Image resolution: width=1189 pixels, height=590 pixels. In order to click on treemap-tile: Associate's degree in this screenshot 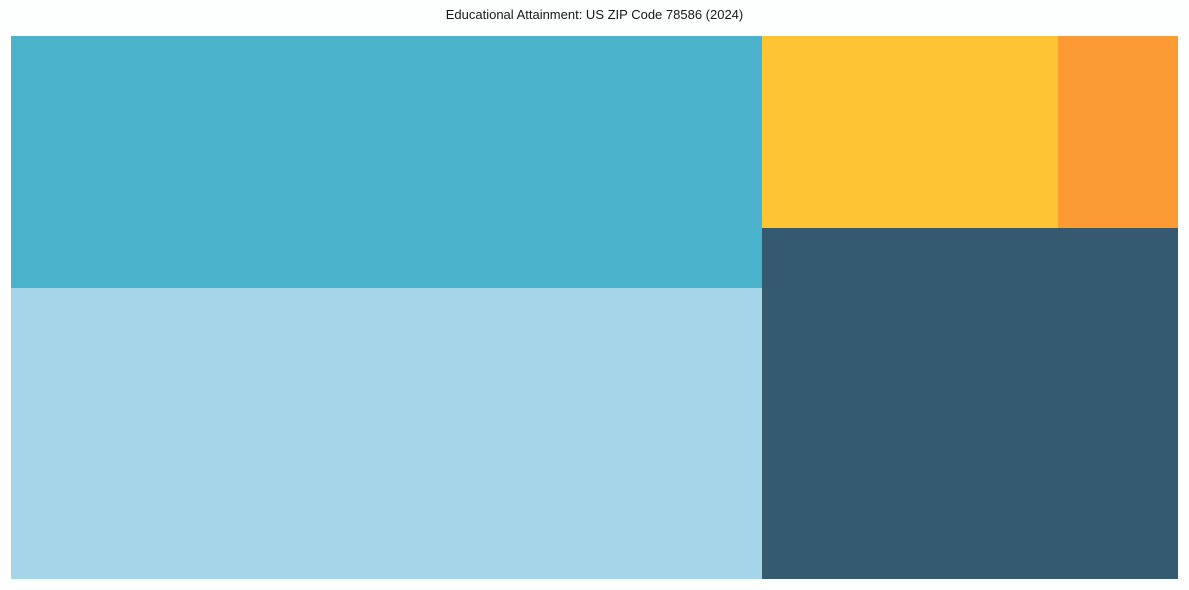, I will do `click(910, 132)`.